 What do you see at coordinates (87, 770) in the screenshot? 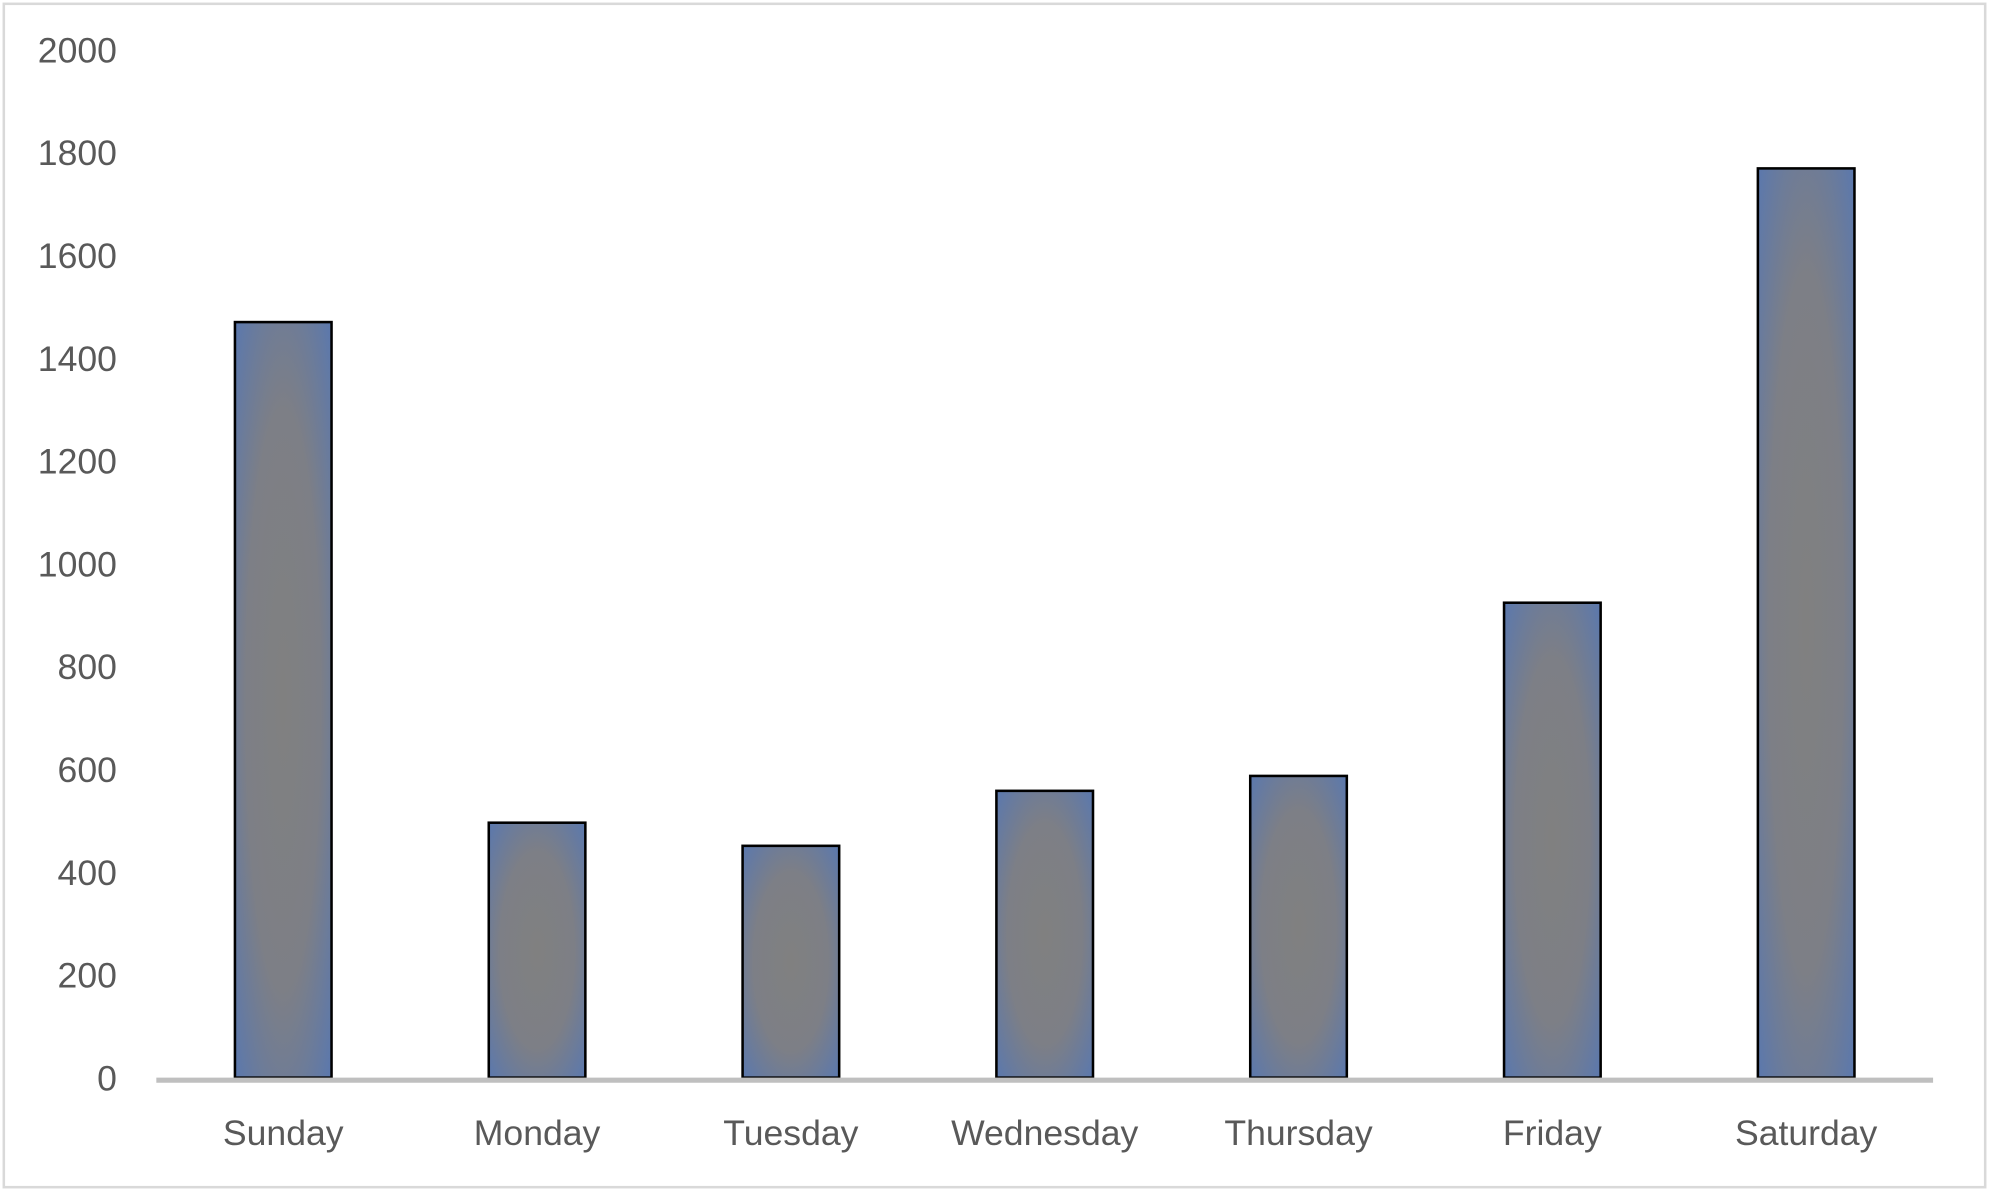
I see `y-tick-label: 600` at bounding box center [87, 770].